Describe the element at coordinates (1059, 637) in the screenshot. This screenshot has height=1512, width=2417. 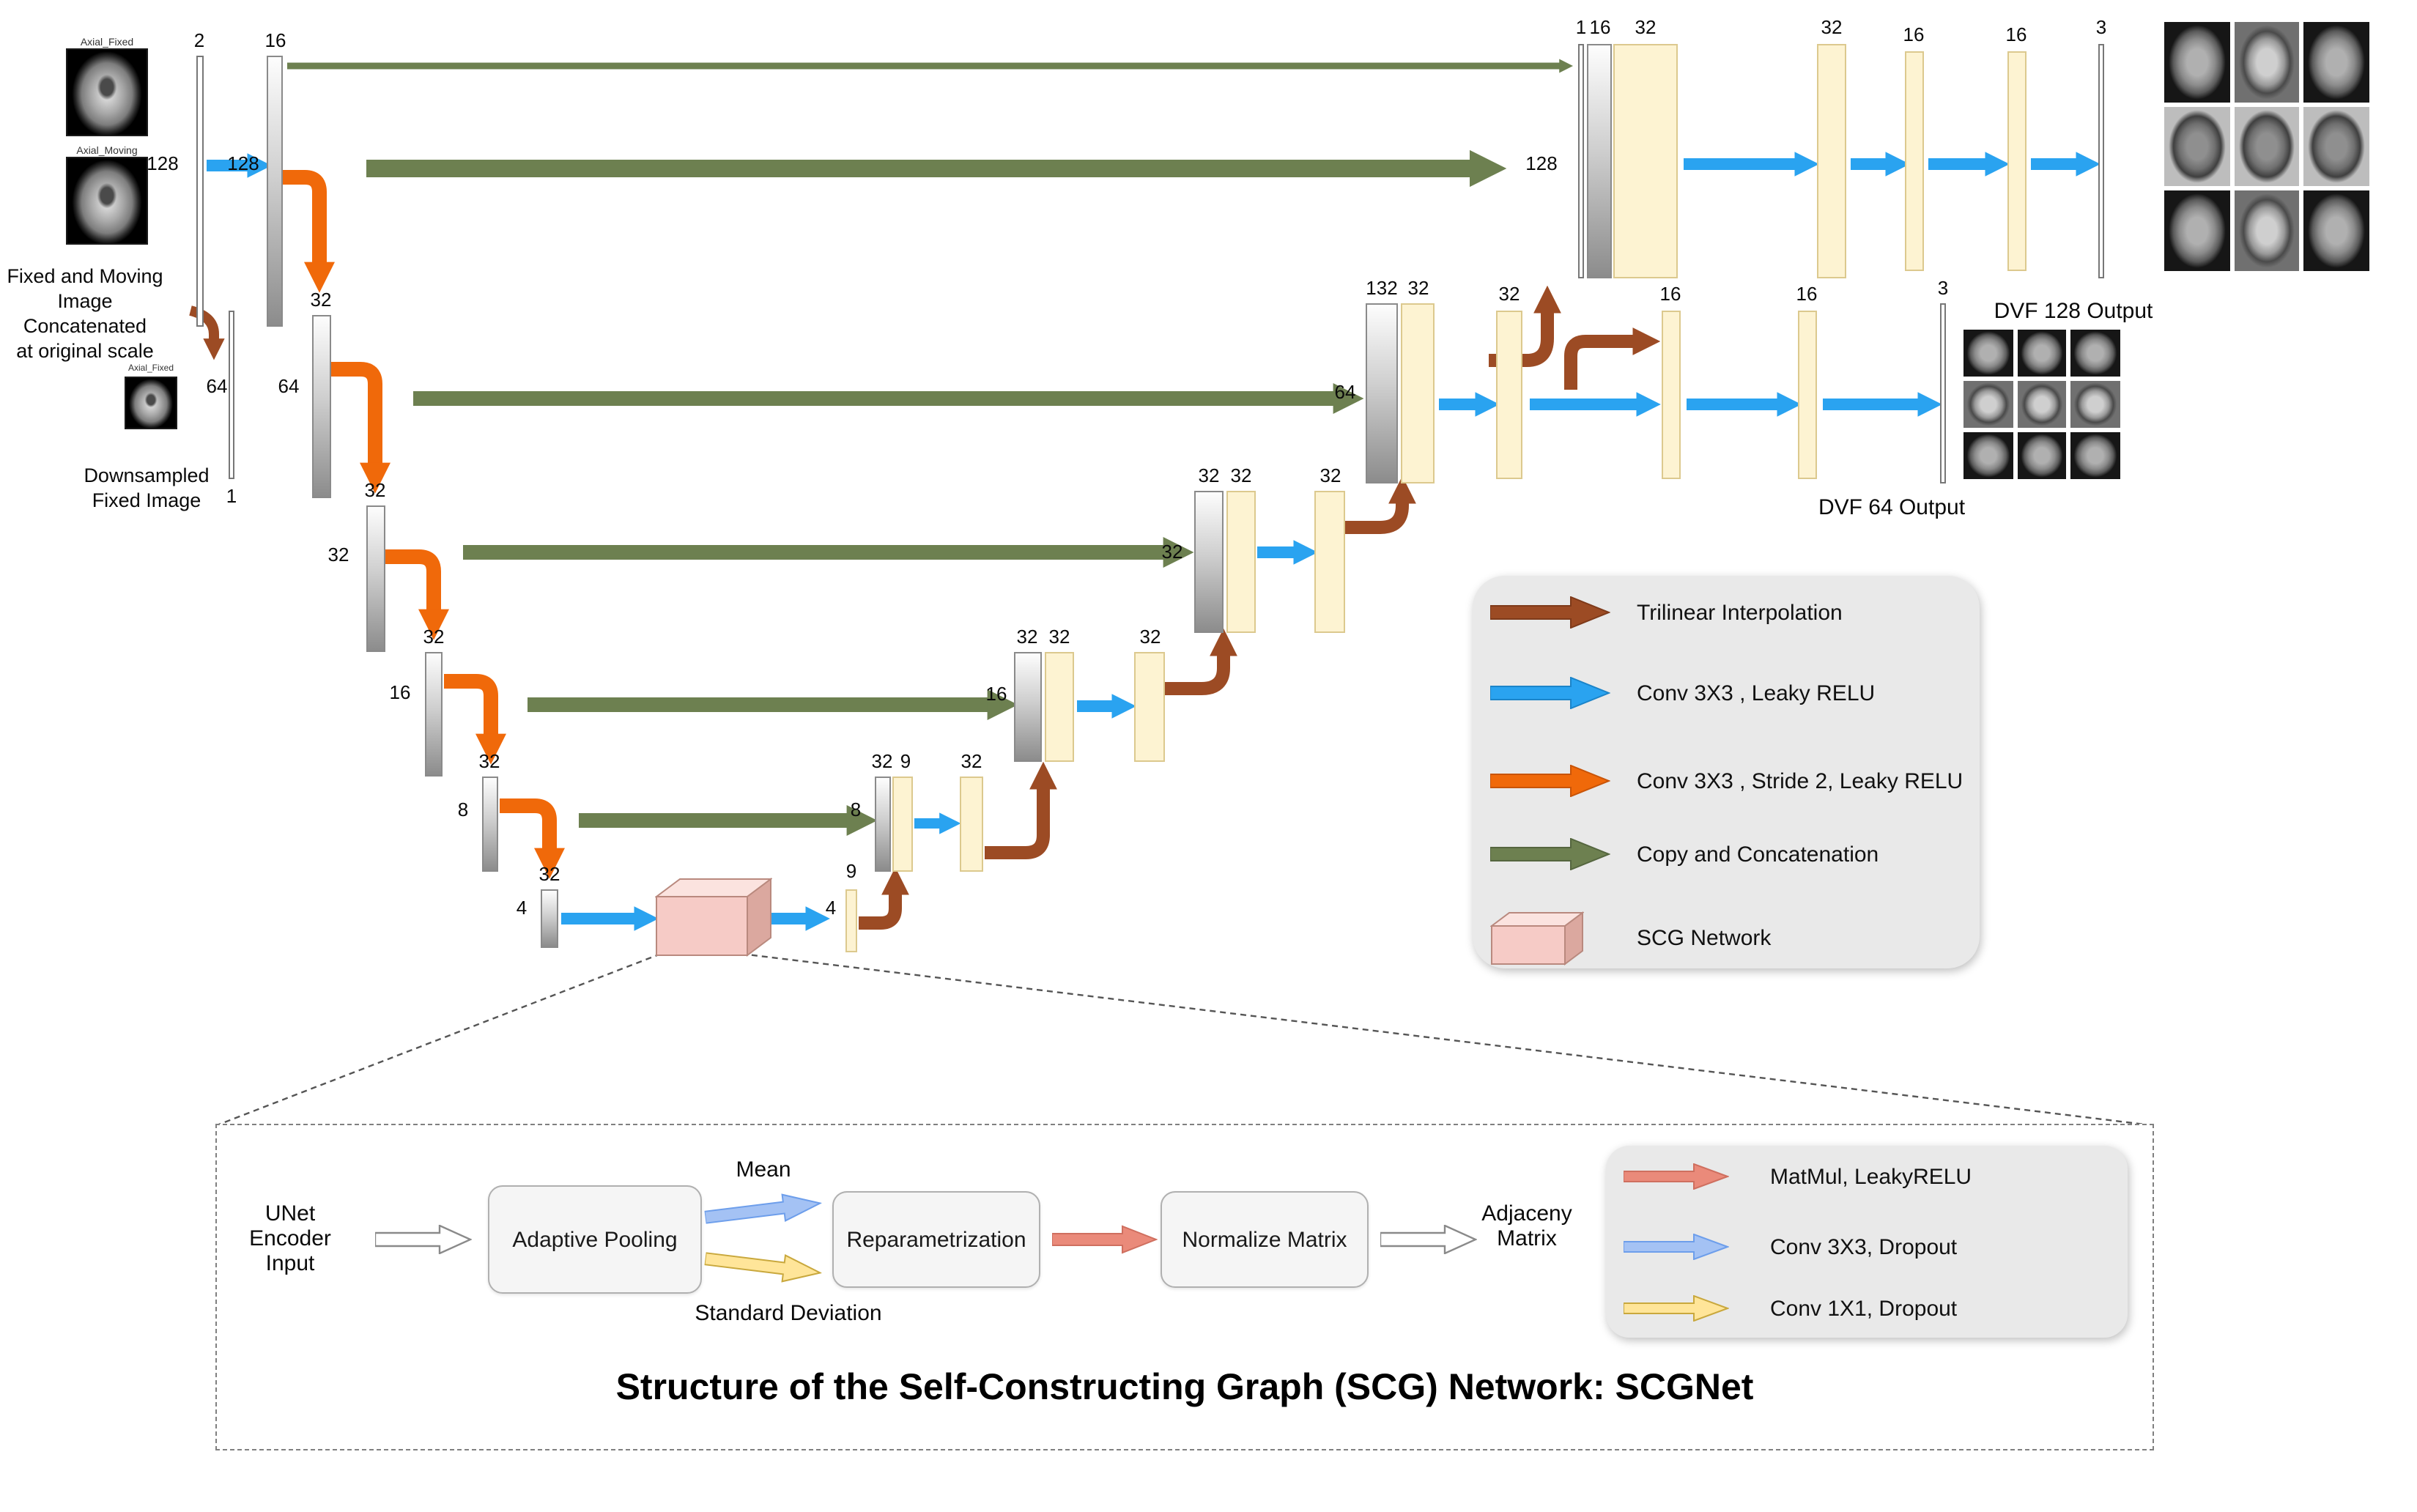
I see `dec16-up-ch-label: 32` at that location.